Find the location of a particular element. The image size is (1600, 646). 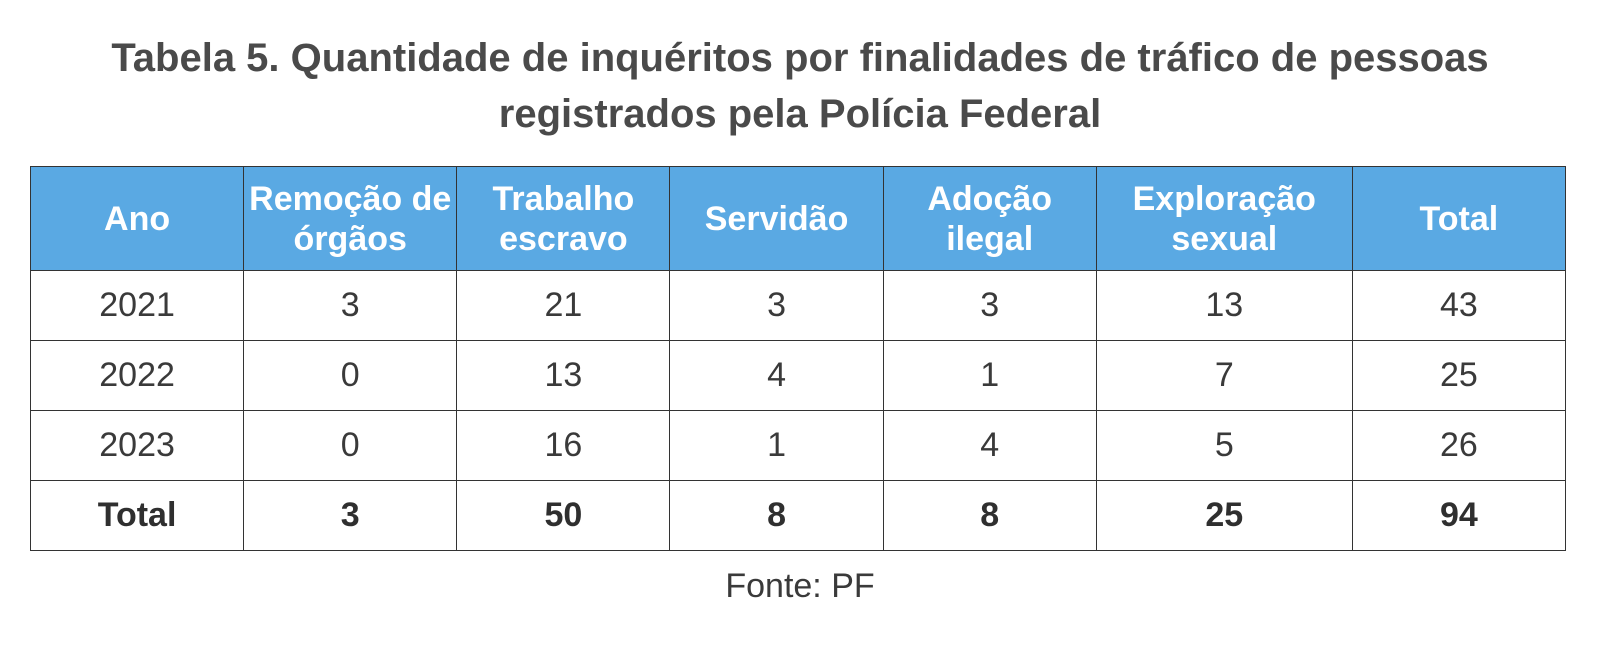

header-ano: Ano is located at coordinates (137, 218).